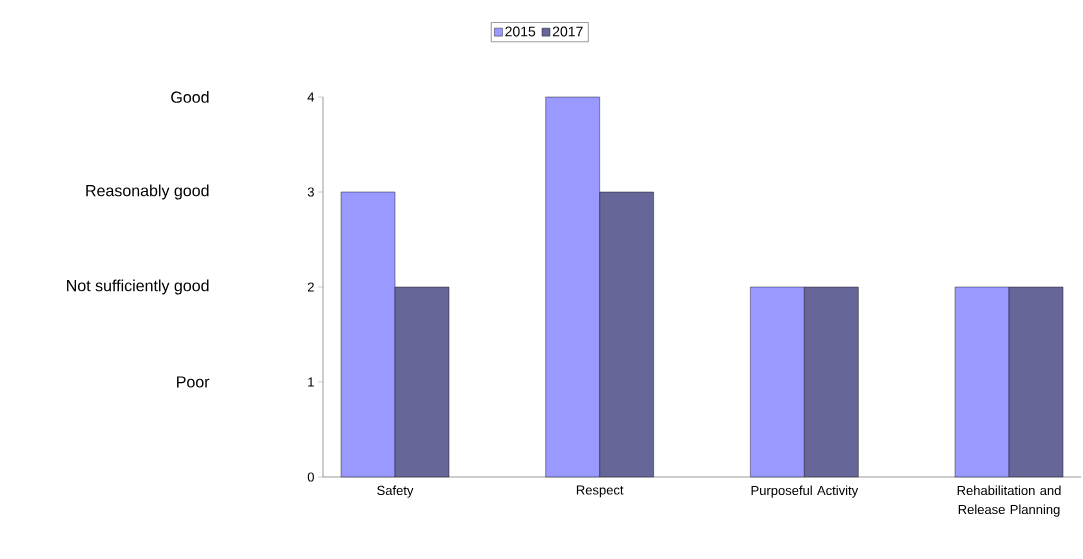 The width and height of the screenshot is (1083, 559). I want to click on x-tick-label: Rehabilitation and Release Planning, so click(1009, 501).